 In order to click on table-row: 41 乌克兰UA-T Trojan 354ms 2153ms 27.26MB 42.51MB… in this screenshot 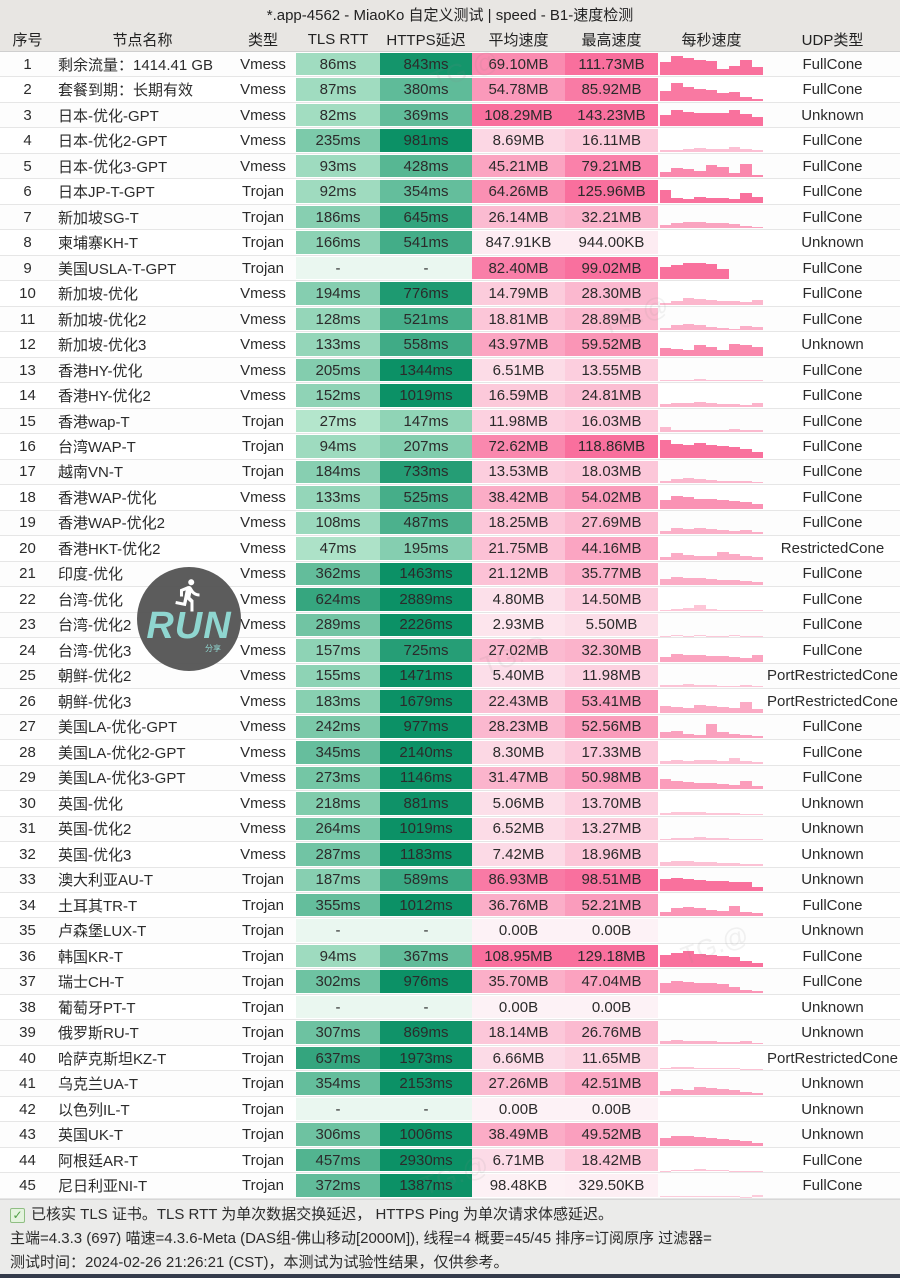, I will do `click(450, 1084)`.